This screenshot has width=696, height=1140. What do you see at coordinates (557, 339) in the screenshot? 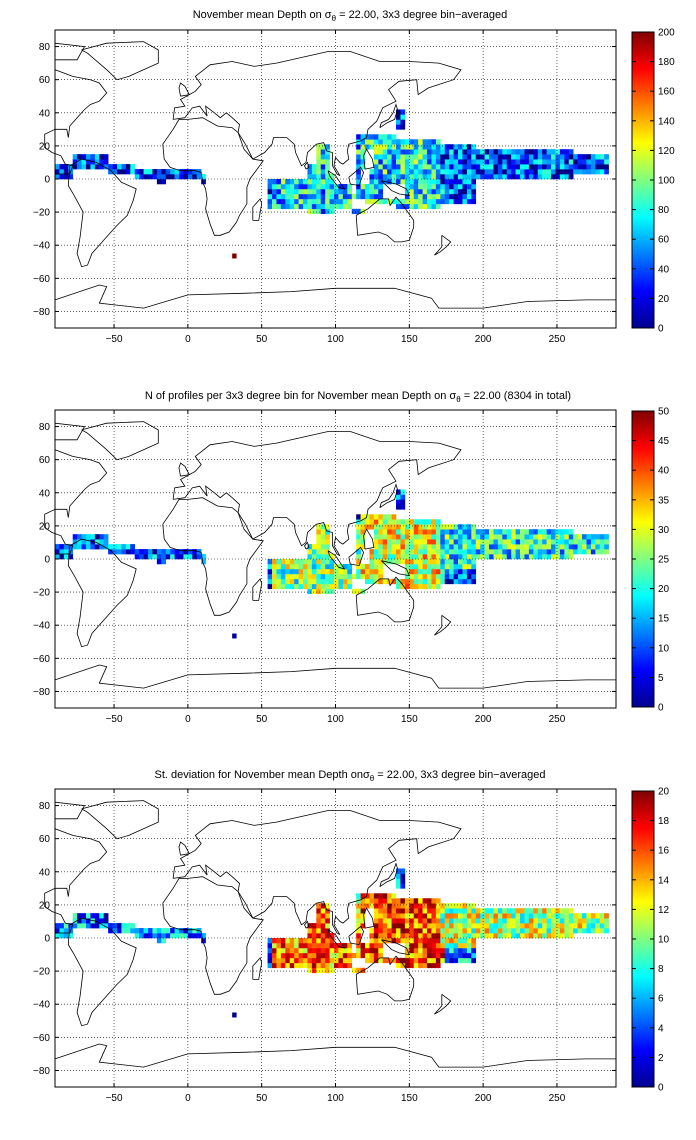
I see `x-tick-label: 250` at bounding box center [557, 339].